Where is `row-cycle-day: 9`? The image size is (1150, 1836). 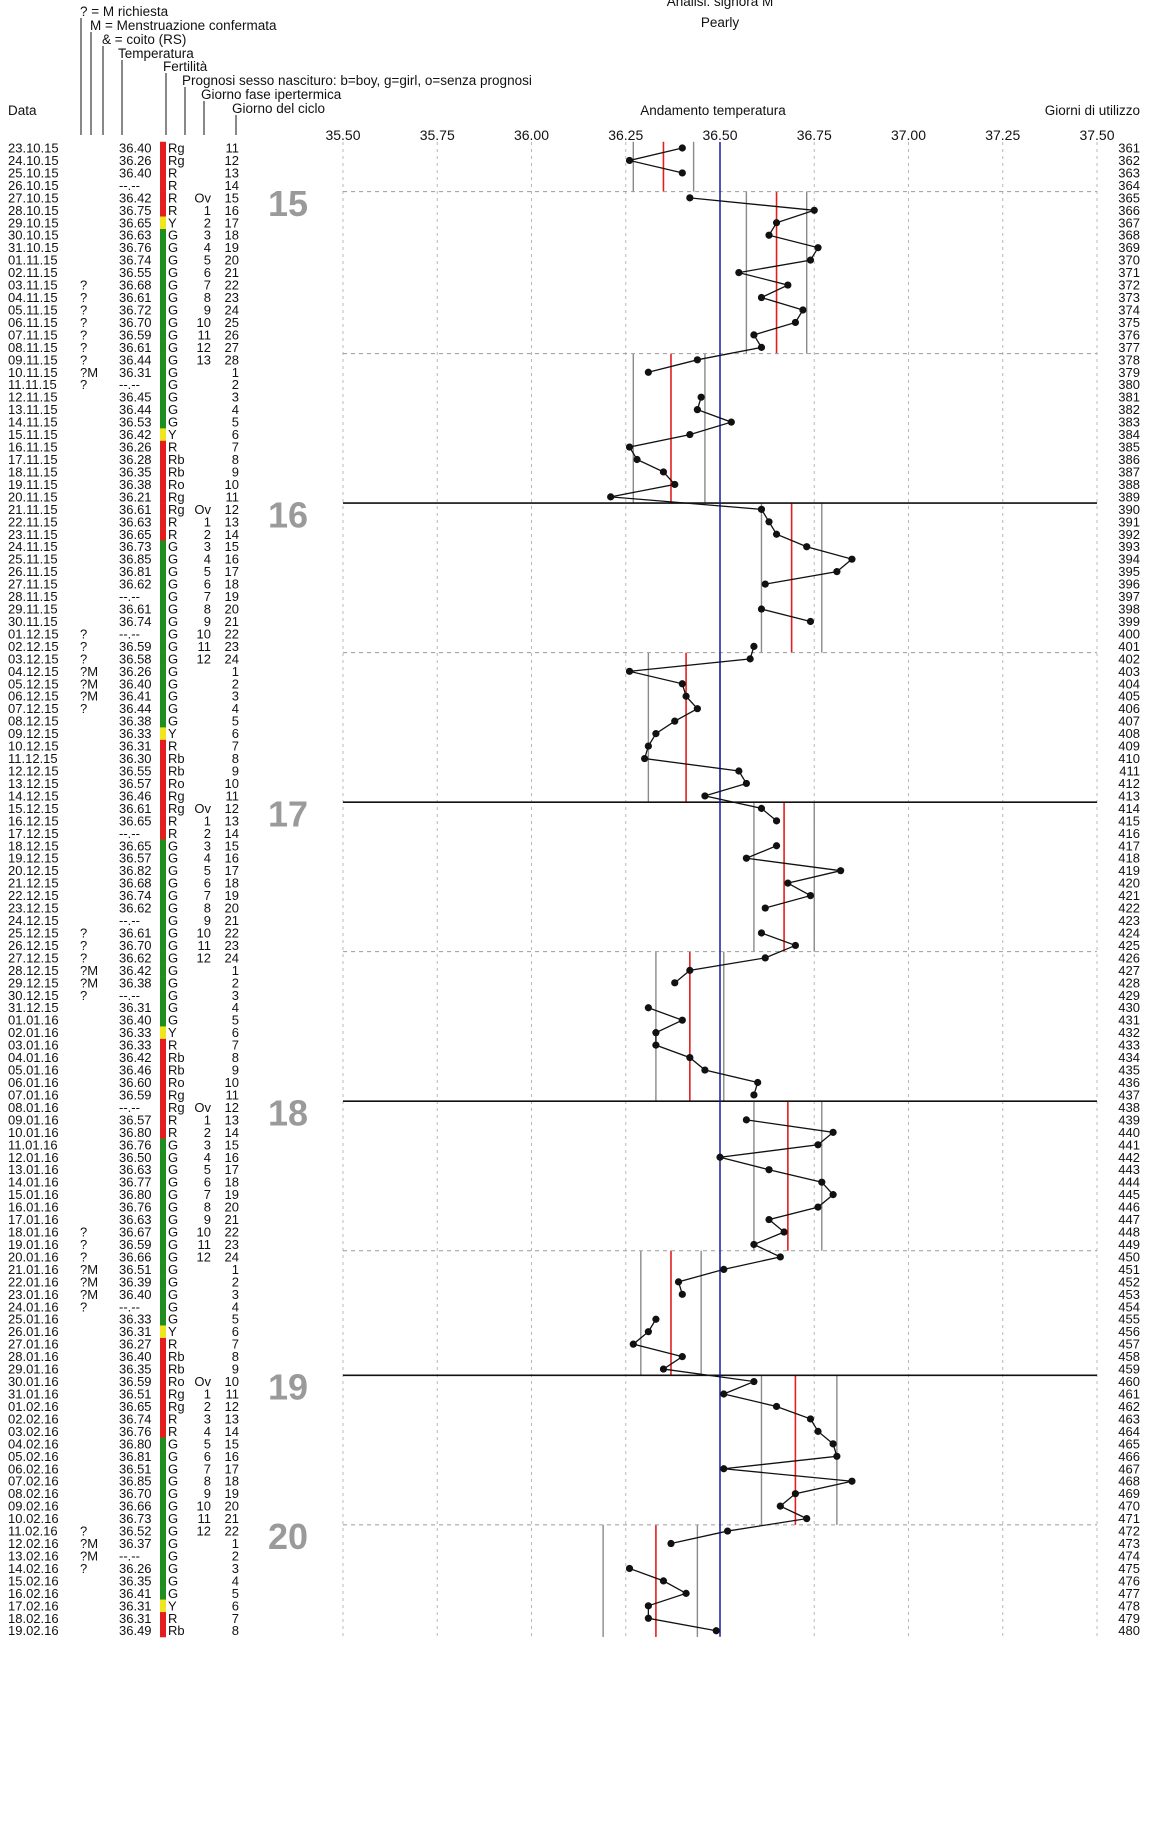 row-cycle-day: 9 is located at coordinates (235, 771).